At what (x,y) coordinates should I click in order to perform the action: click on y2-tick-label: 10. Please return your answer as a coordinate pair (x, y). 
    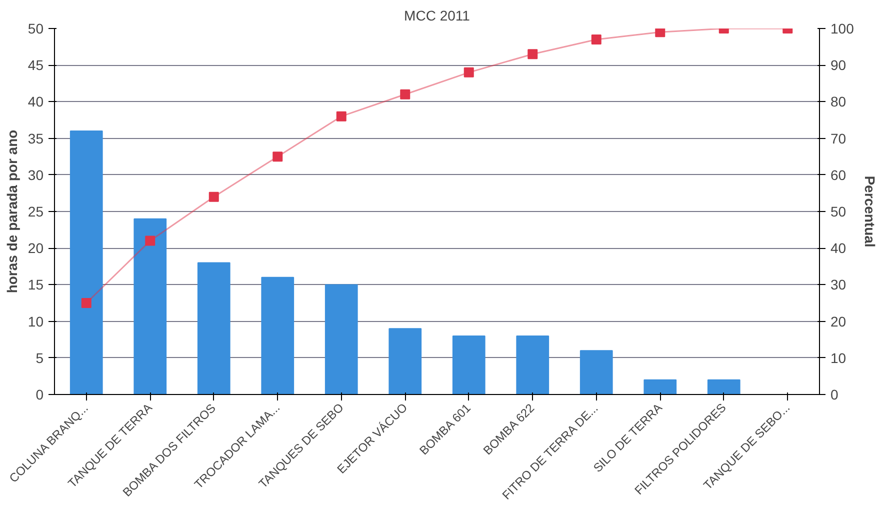
    Looking at the image, I should click on (838, 358).